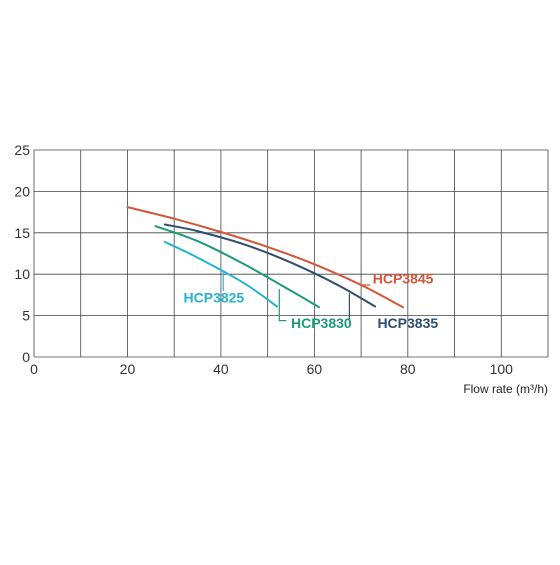 This screenshot has height=565, width=560. I want to click on x-tick-label: 100, so click(502, 369).